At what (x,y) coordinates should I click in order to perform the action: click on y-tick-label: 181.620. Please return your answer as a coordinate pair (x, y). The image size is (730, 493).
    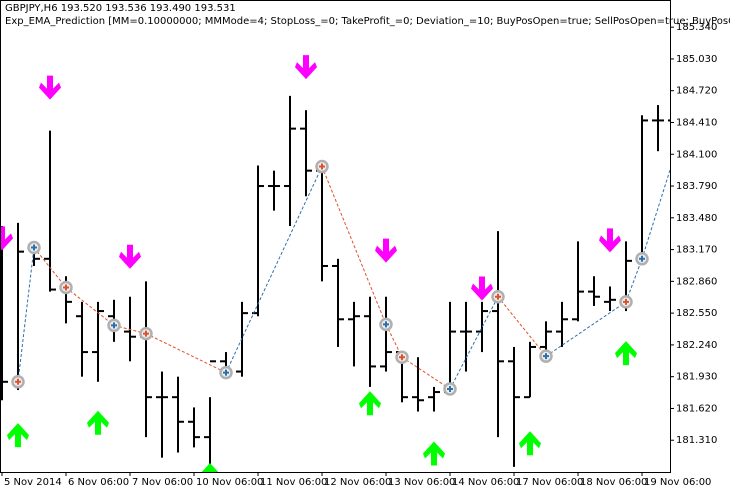
    Looking at the image, I should click on (696, 408).